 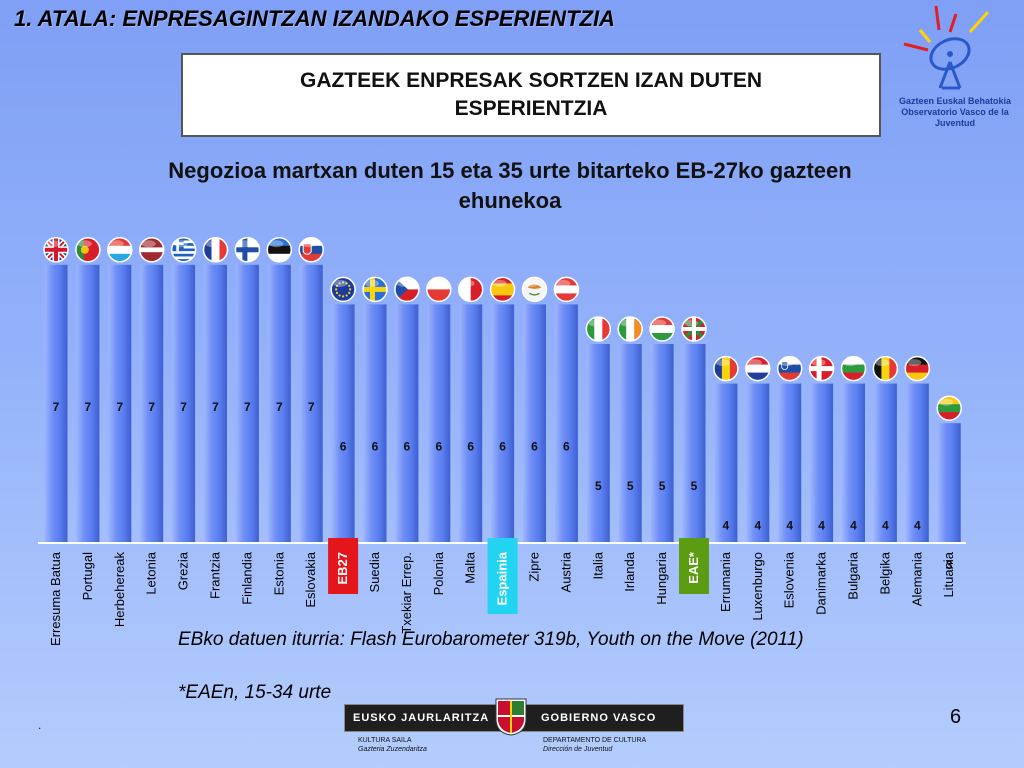 What do you see at coordinates (956, 717) in the screenshot?
I see `page-number: 6` at bounding box center [956, 717].